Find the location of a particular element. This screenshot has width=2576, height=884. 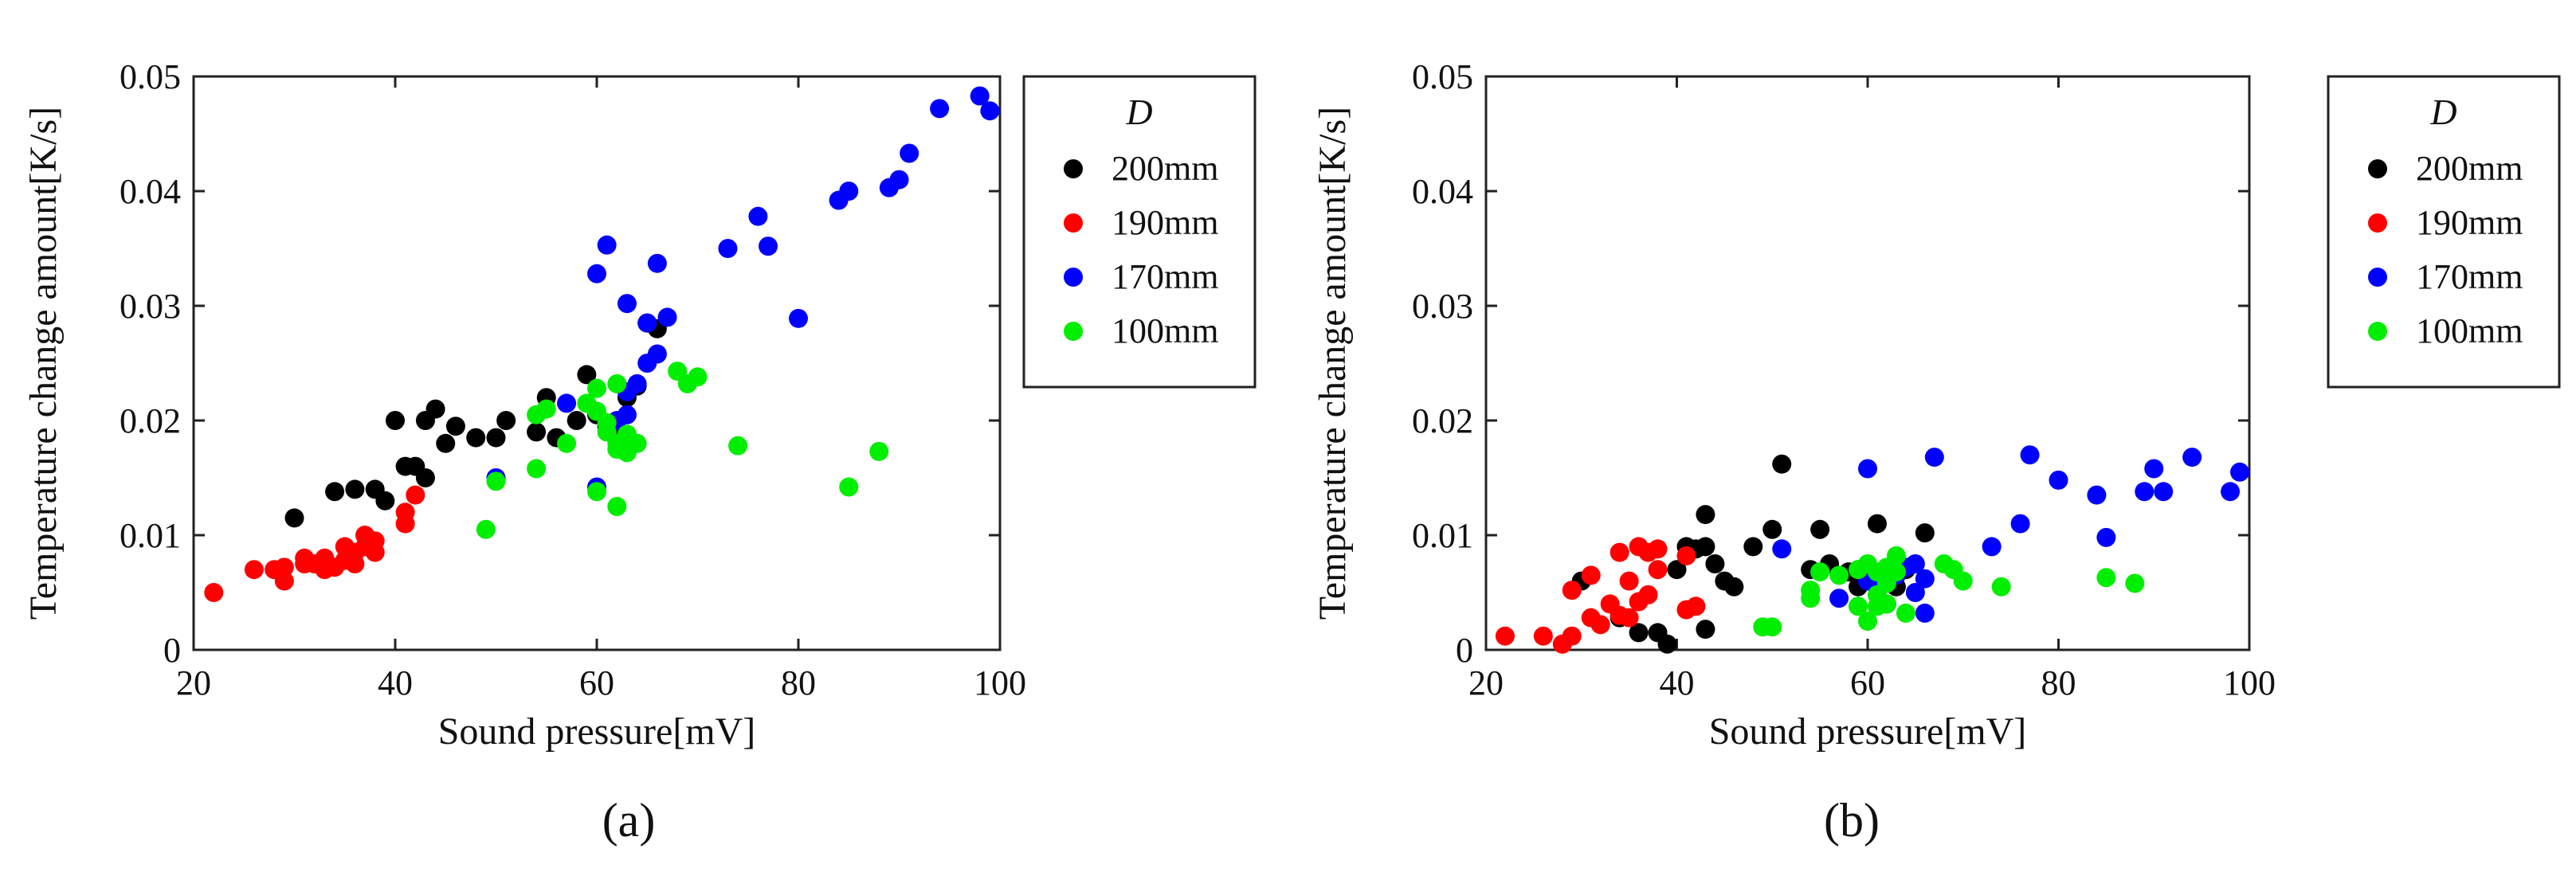

y-tick-label: 0.04 is located at coordinates (1442, 191).